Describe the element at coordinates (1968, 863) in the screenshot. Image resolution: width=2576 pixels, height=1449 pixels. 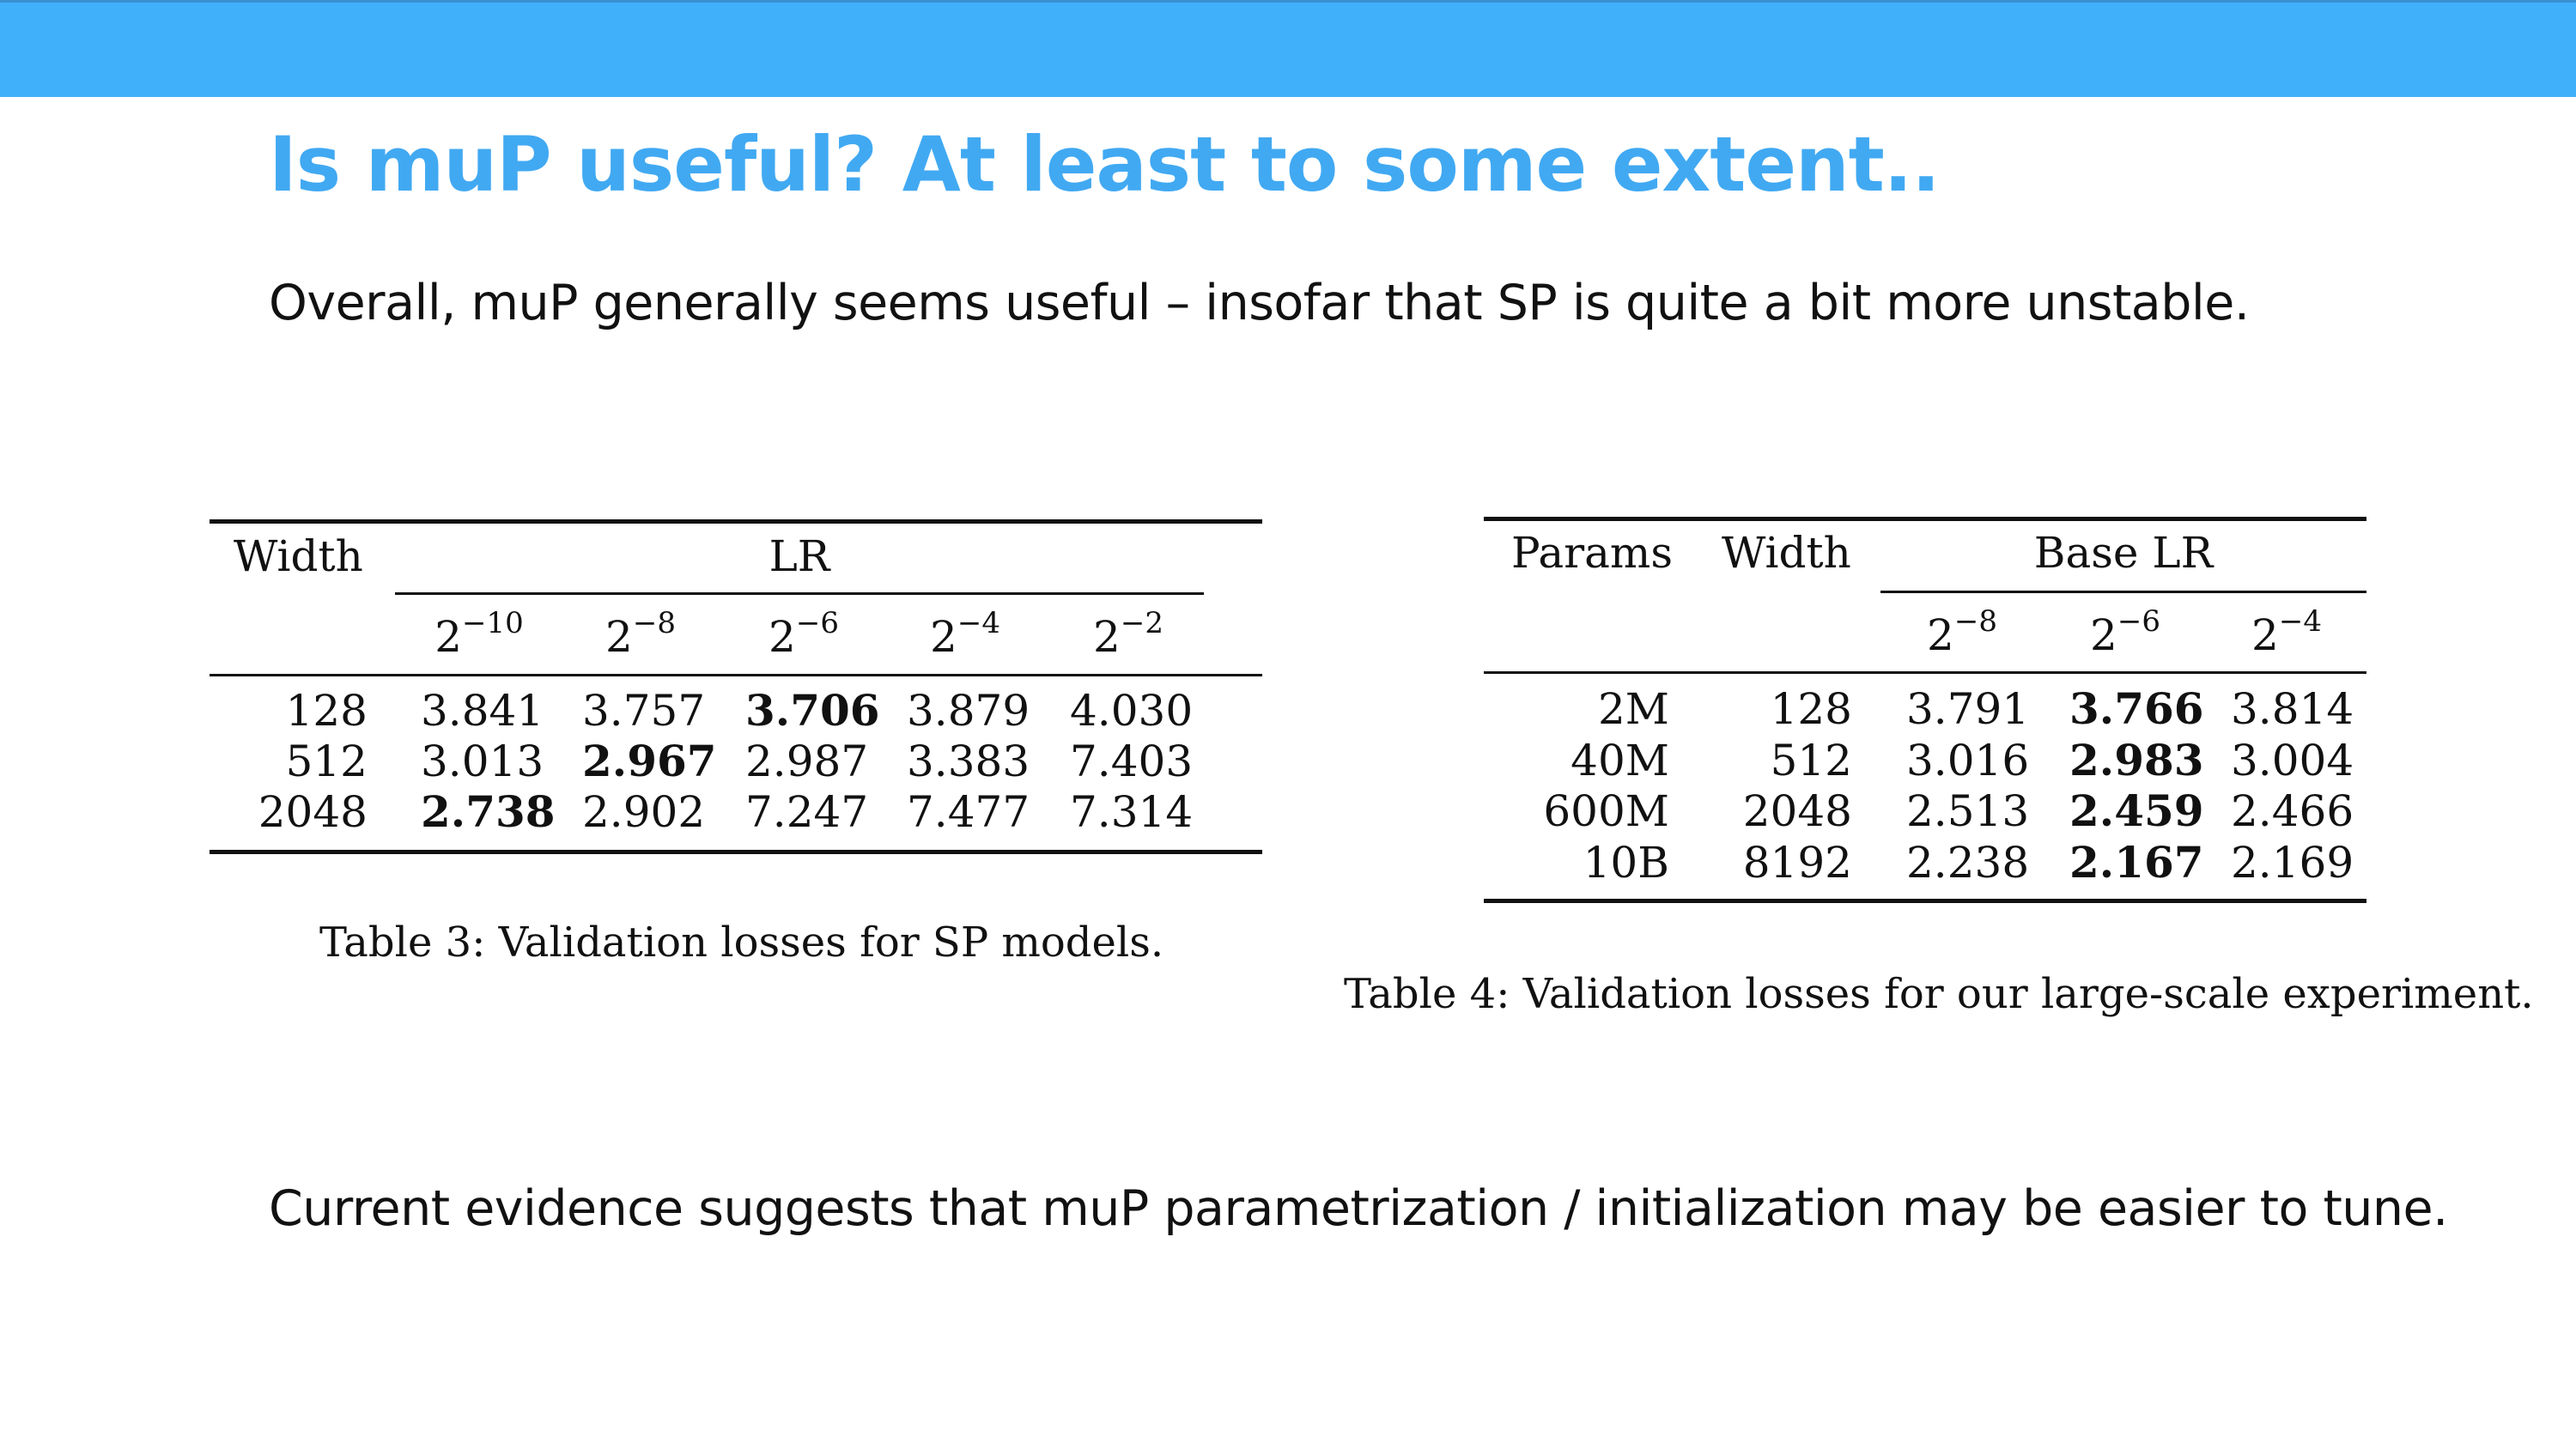
I see `loss-value: 2.238` at that location.